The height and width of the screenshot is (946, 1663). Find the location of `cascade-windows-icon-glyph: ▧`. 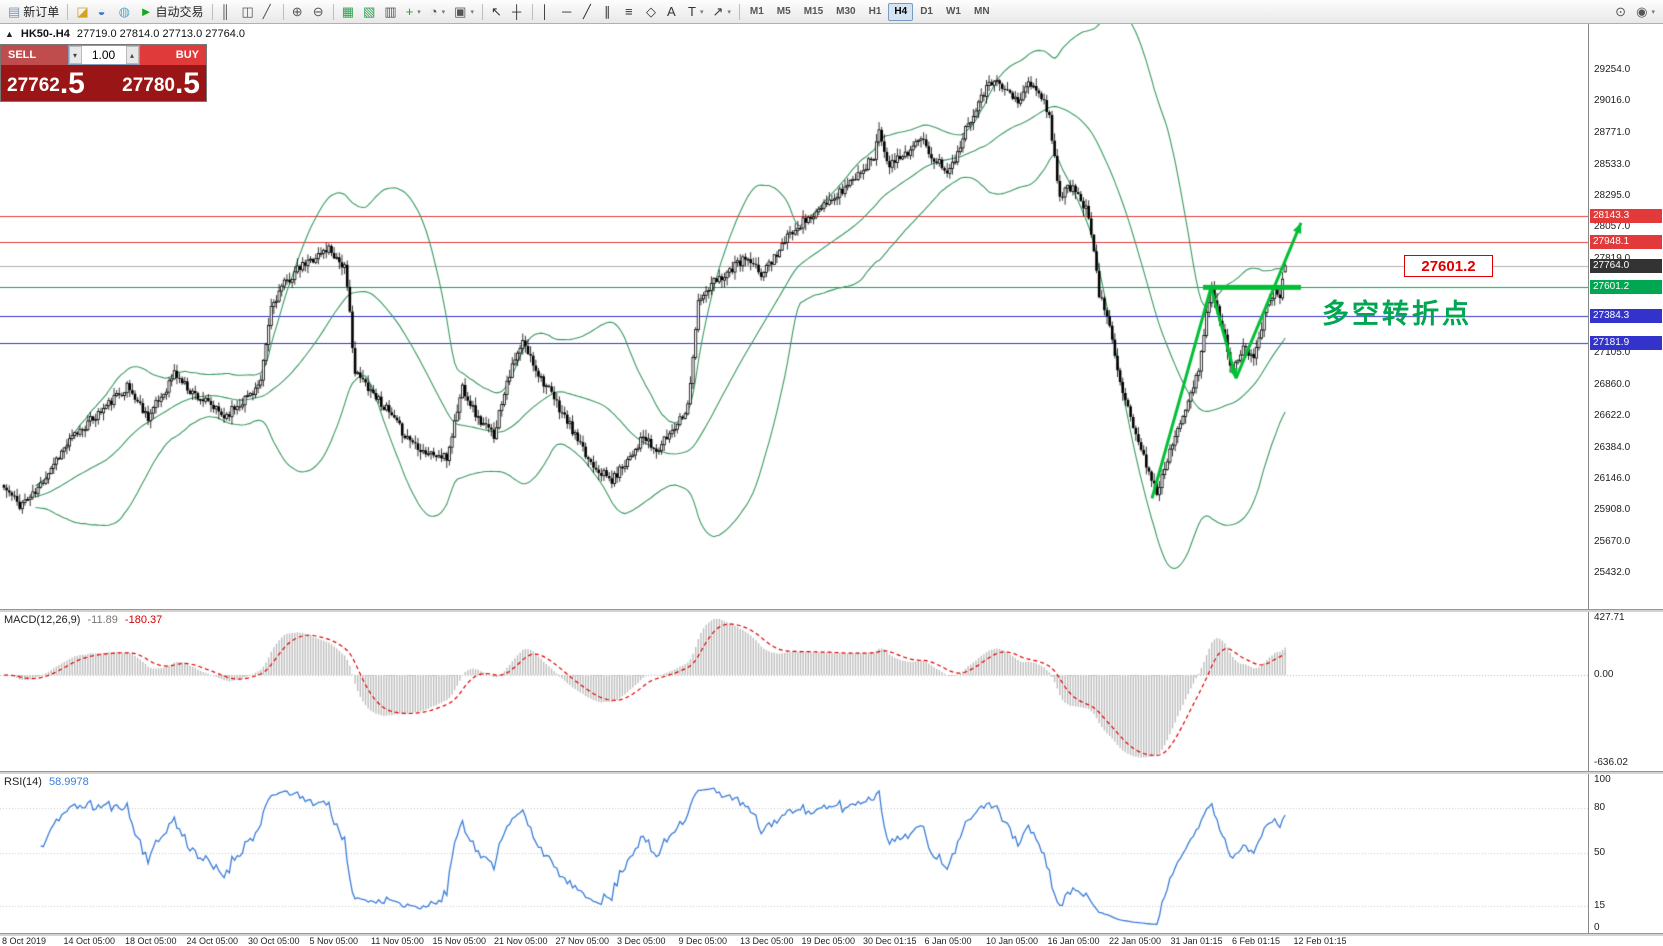

cascade-windows-icon-glyph: ▧ is located at coordinates (369, 11).